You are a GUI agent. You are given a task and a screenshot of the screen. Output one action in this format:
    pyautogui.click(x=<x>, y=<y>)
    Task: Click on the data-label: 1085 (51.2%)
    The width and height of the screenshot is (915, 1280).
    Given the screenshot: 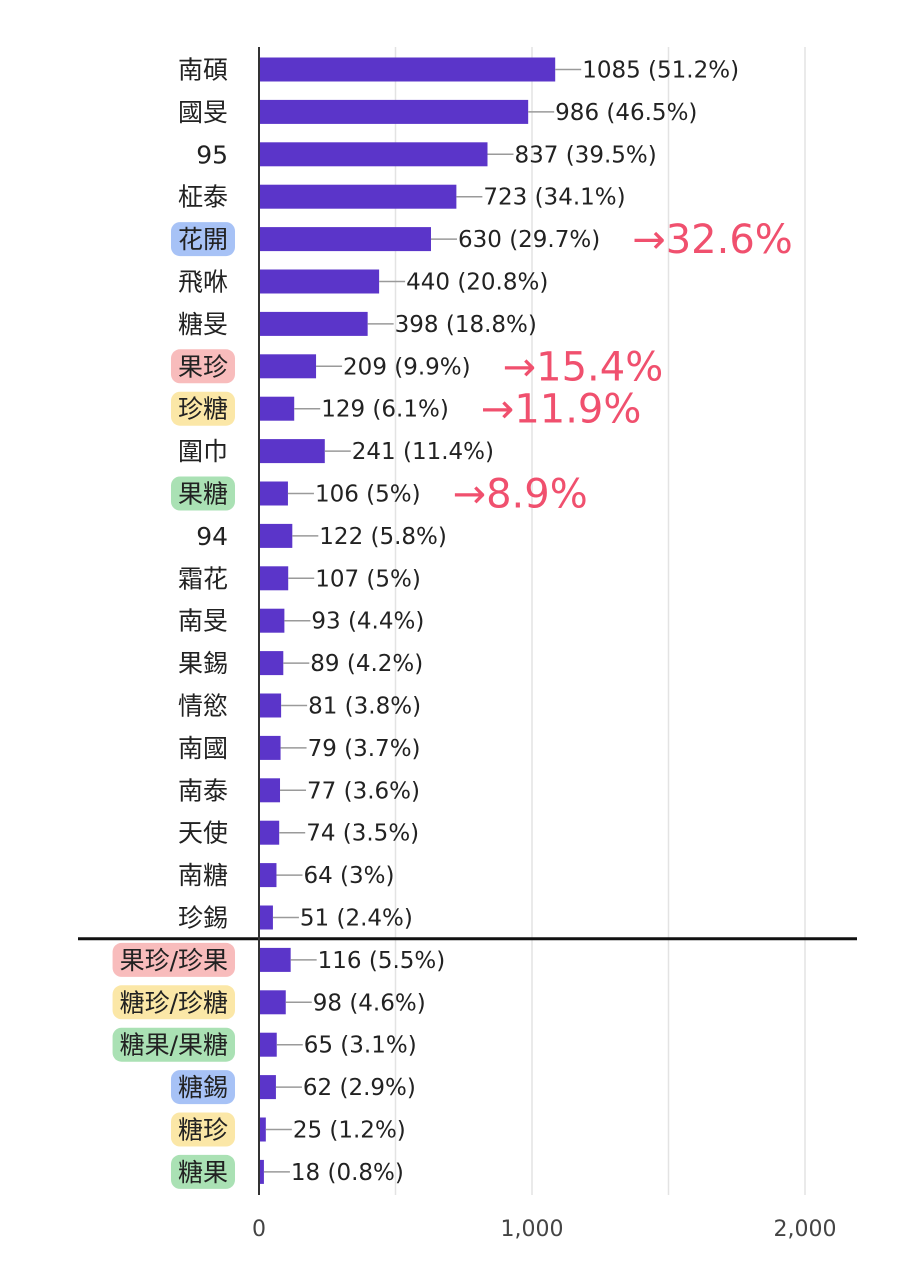 What is the action you would take?
    pyautogui.click(x=660, y=71)
    